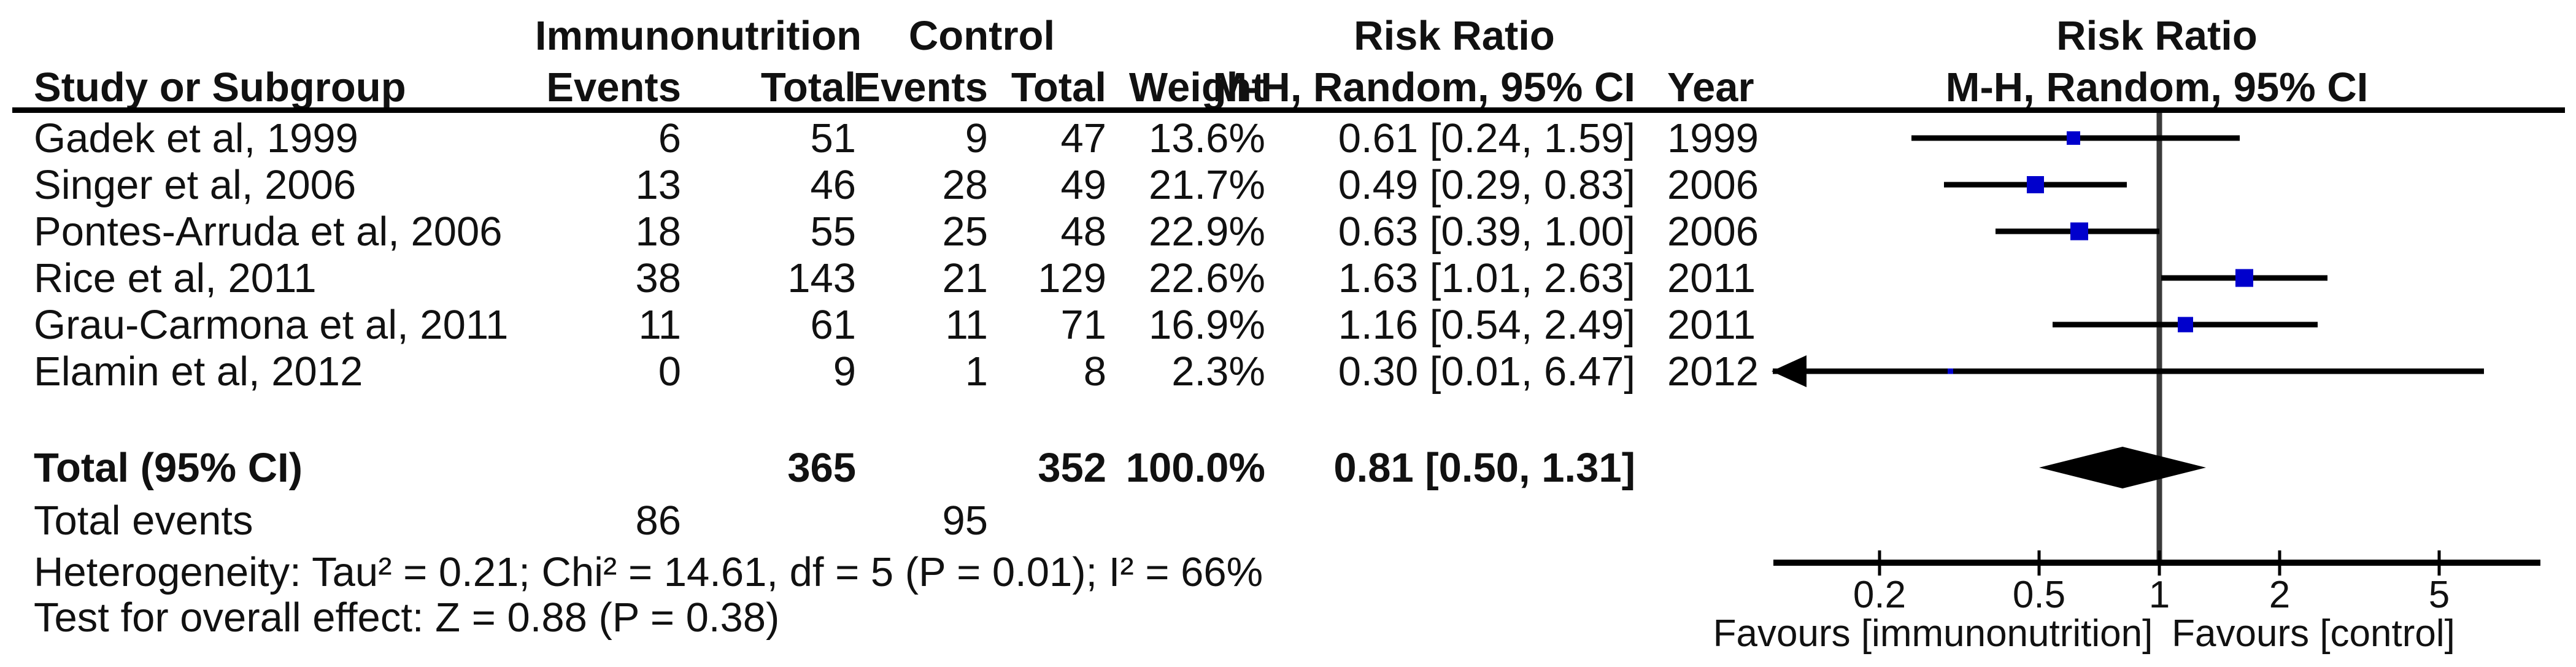 The image size is (2576, 667). I want to click on study-year: 1999, so click(1713, 138).